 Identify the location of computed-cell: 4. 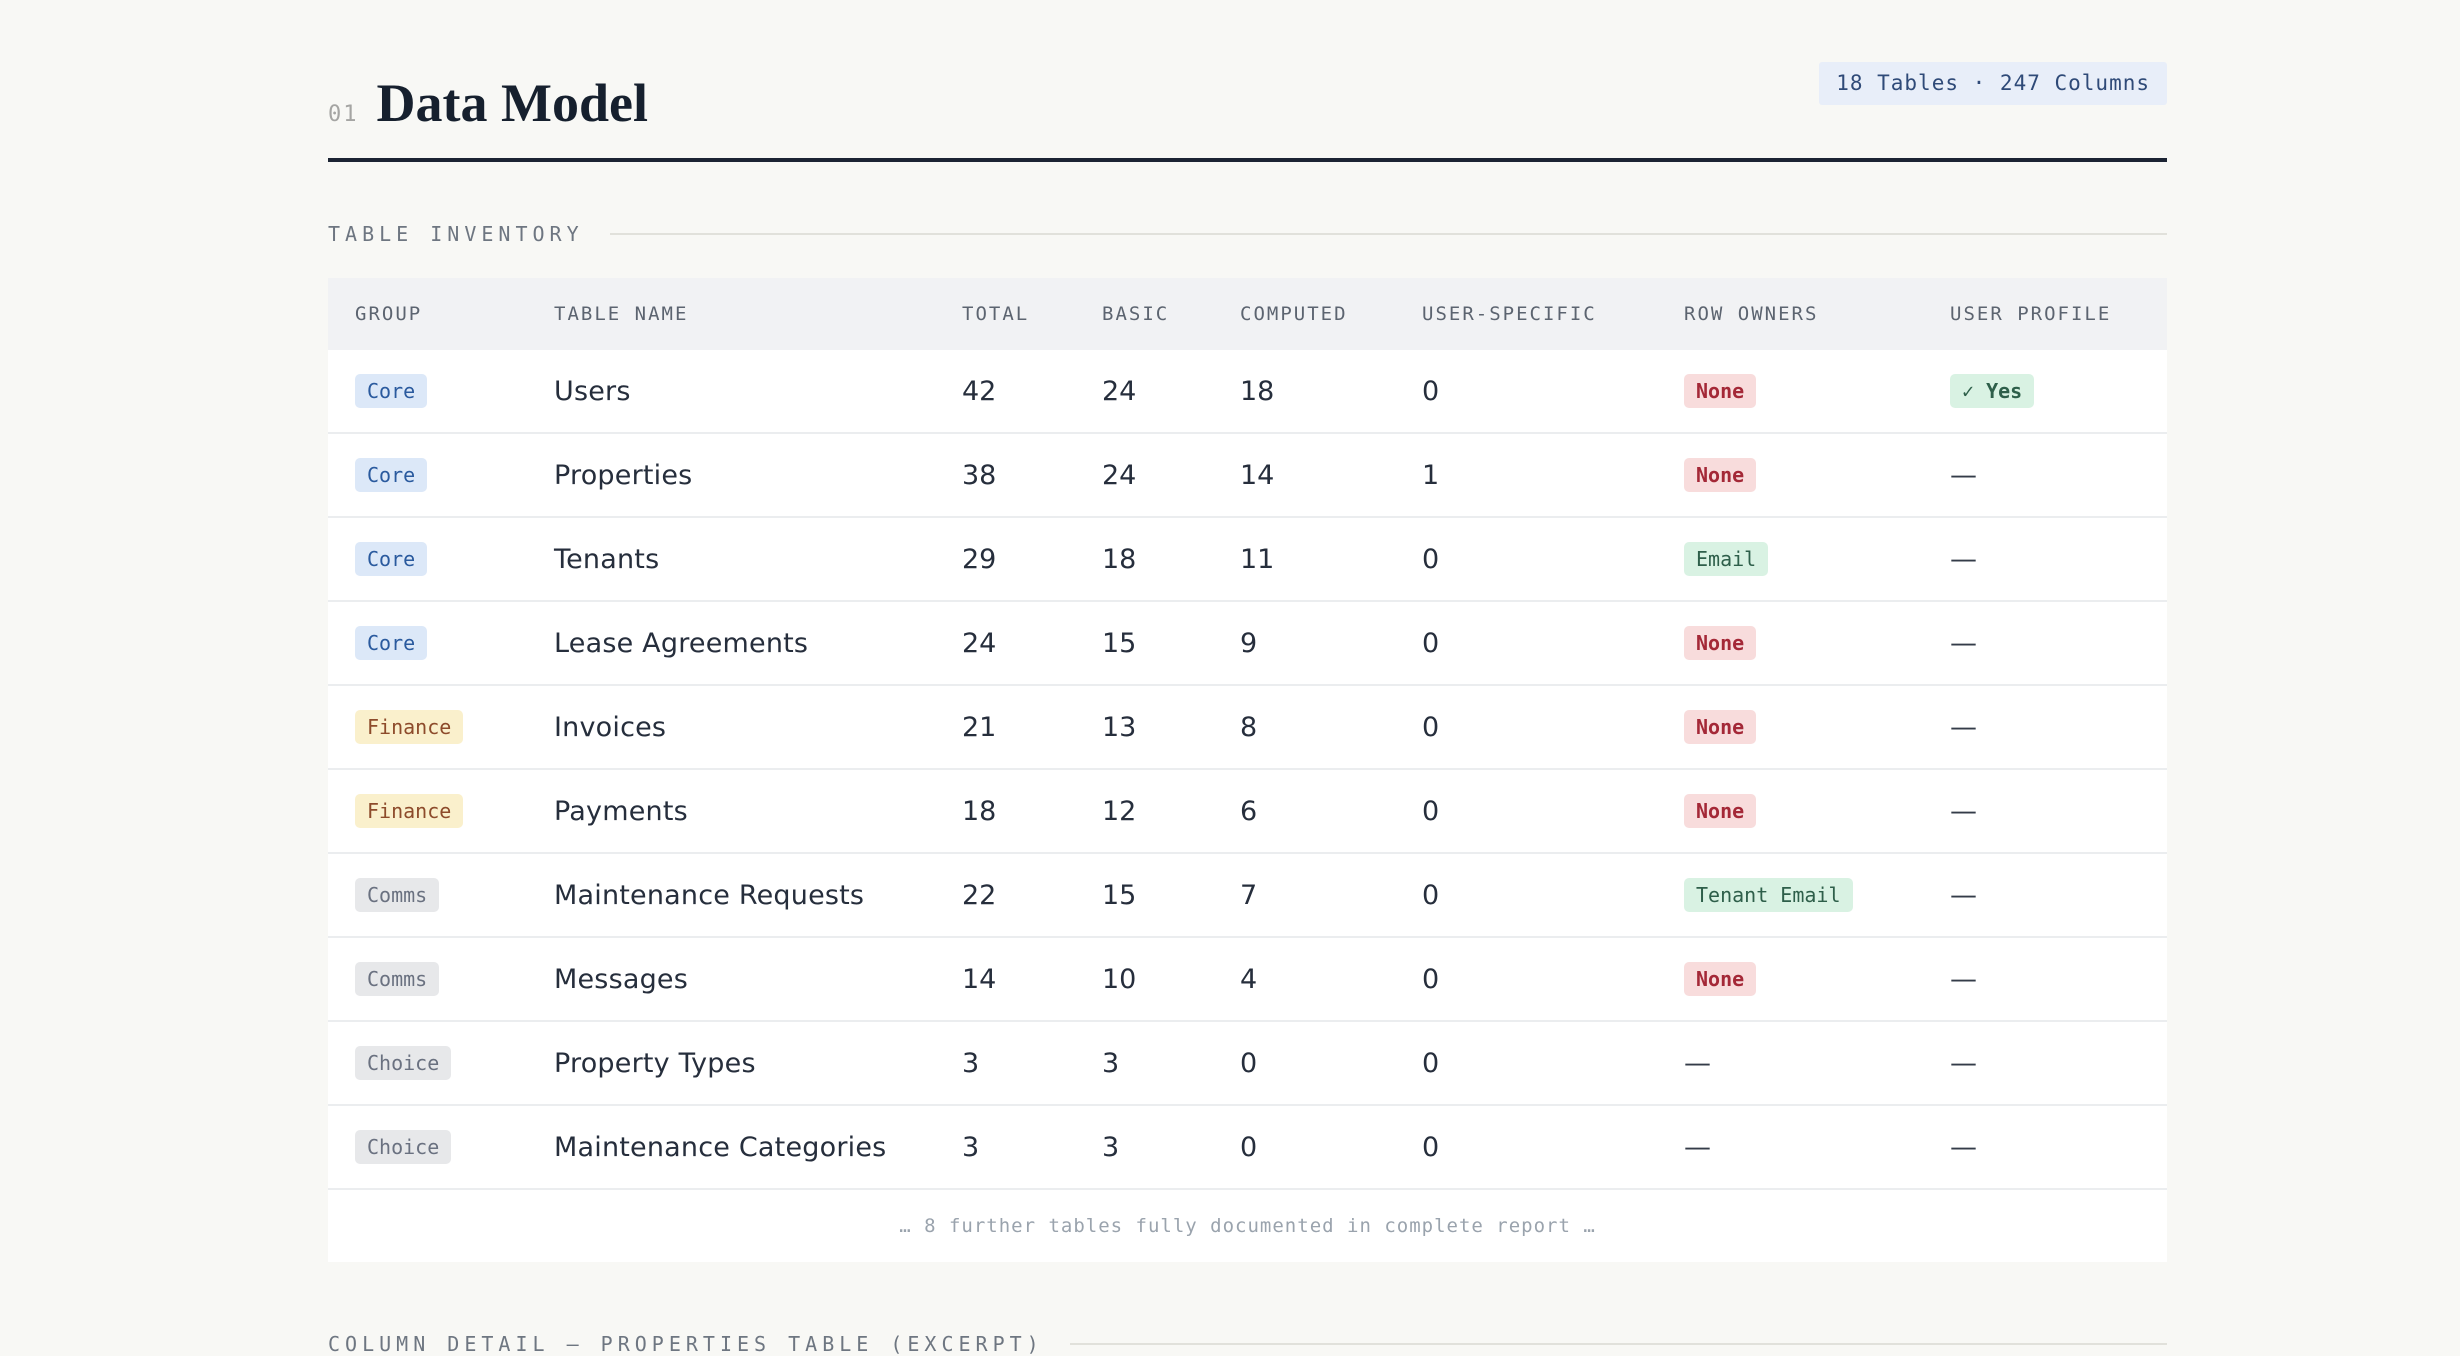
(1249, 979).